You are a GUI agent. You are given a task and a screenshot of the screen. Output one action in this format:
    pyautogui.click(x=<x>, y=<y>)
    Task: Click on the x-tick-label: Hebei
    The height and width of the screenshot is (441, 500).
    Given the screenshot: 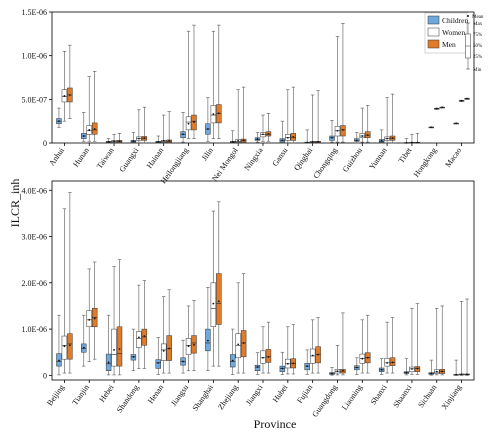 What is the action you would take?
    pyautogui.click(x=106, y=392)
    